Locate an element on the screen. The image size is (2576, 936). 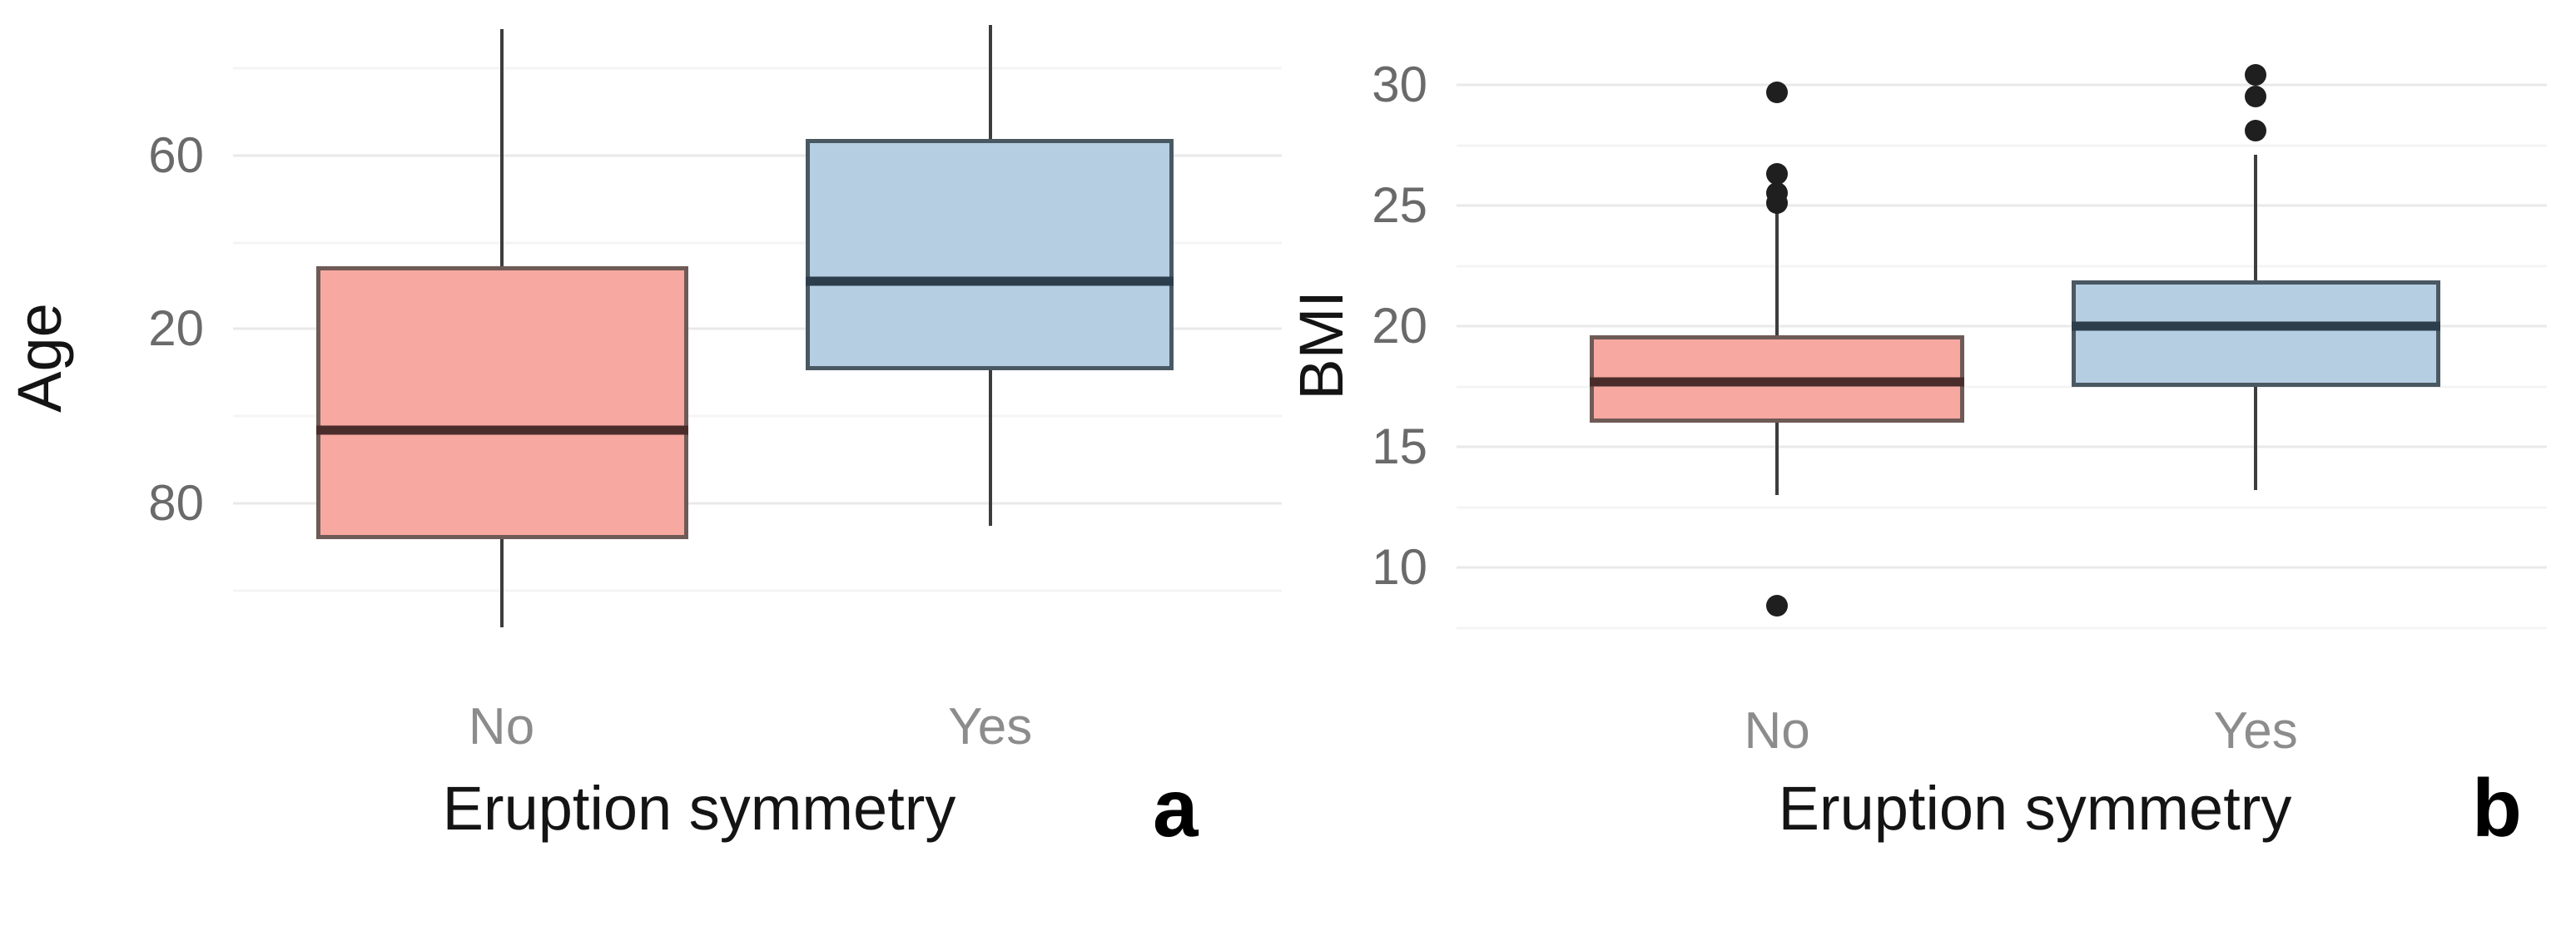
y-tick-label: 15 is located at coordinates (1399, 446).